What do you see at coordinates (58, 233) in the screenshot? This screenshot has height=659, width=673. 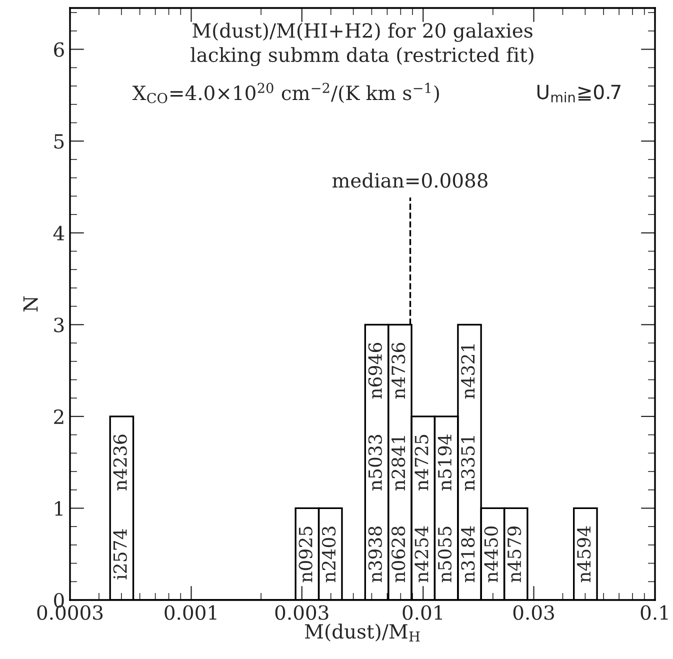 I see `y-tick-label: 4` at bounding box center [58, 233].